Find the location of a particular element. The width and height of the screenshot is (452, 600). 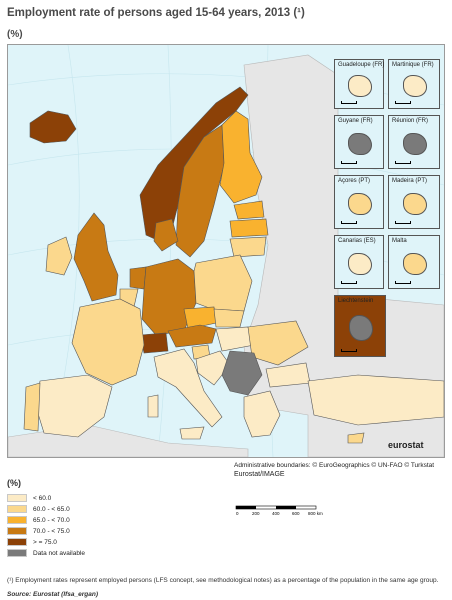

map-subtitle: (%) is located at coordinates (15, 34).